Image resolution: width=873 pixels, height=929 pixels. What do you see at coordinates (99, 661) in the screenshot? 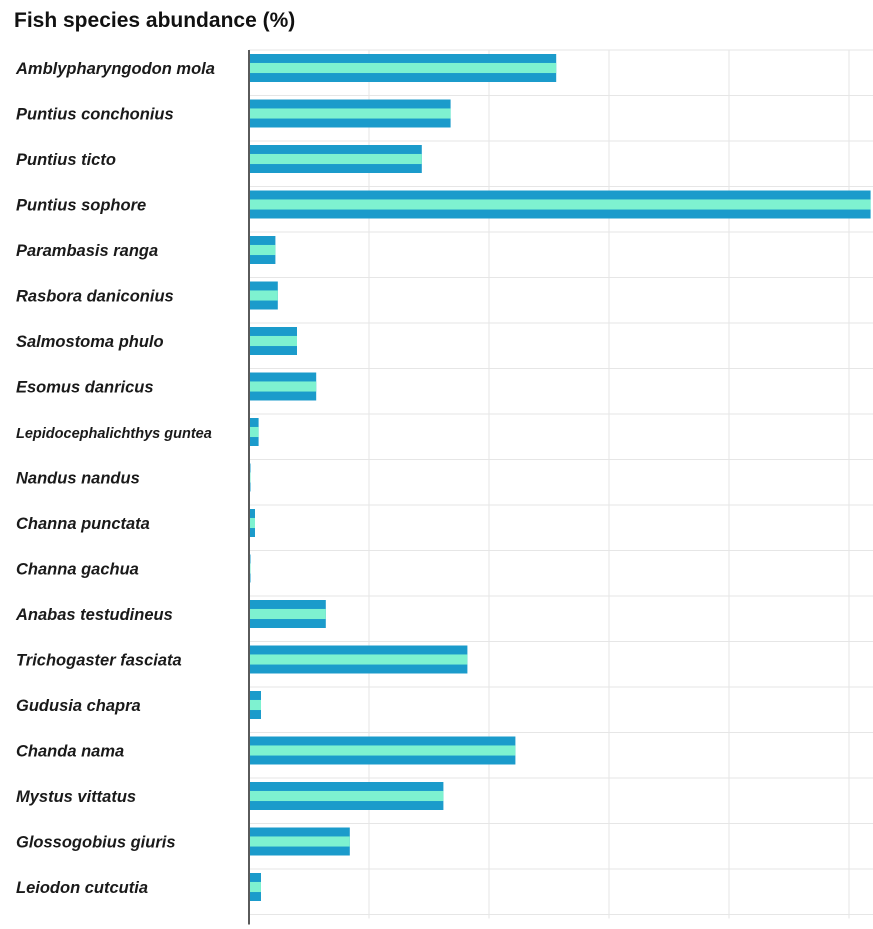
I see `category-label: Trichogaster fasciata` at bounding box center [99, 661].